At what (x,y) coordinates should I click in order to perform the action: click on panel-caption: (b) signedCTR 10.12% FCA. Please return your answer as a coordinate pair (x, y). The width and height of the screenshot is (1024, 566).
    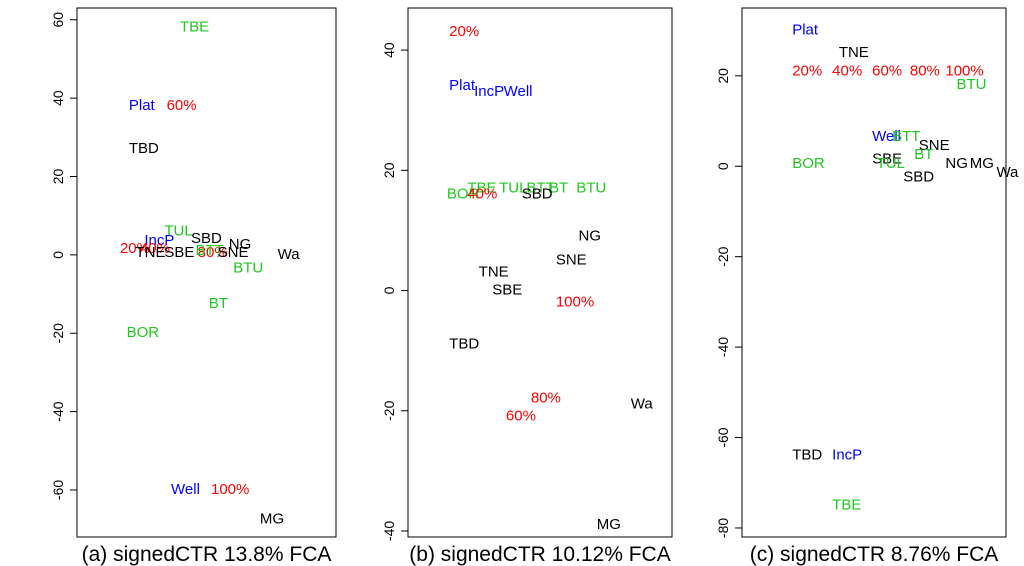
    Looking at the image, I should click on (539, 554).